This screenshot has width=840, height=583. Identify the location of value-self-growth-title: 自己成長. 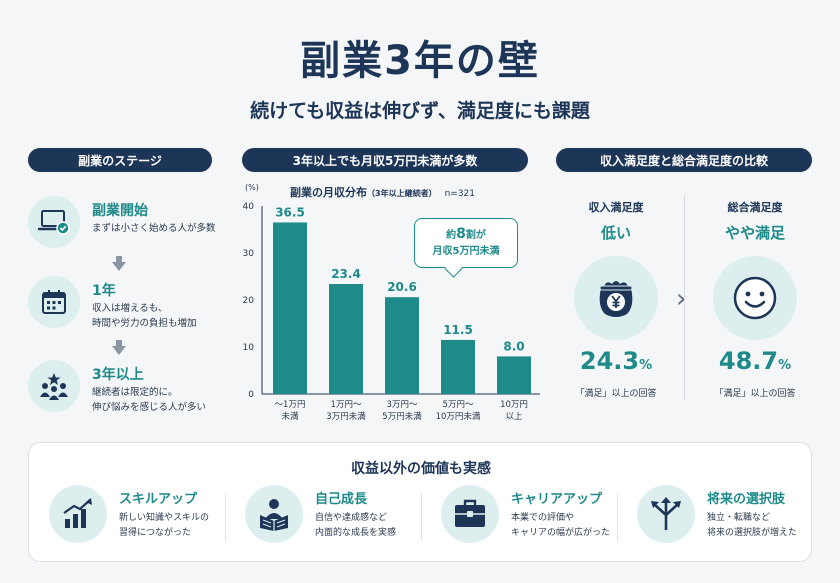
(341, 499).